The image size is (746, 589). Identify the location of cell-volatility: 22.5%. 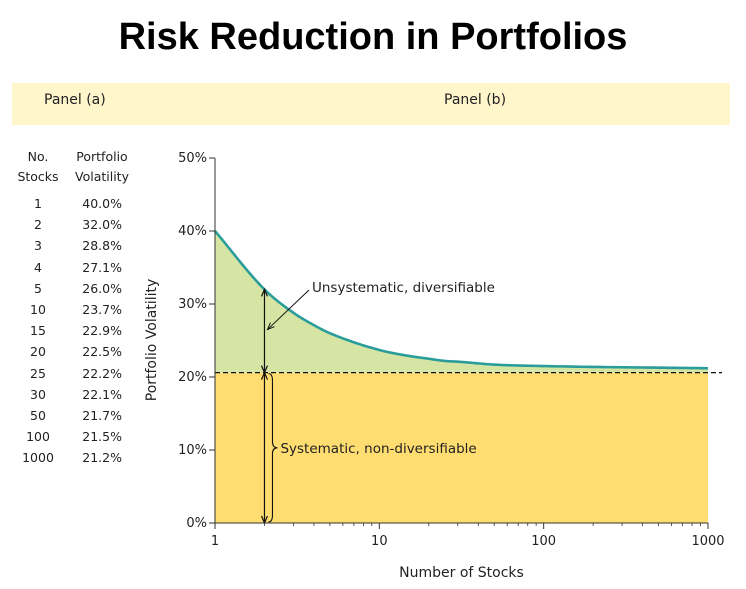
(102, 352).